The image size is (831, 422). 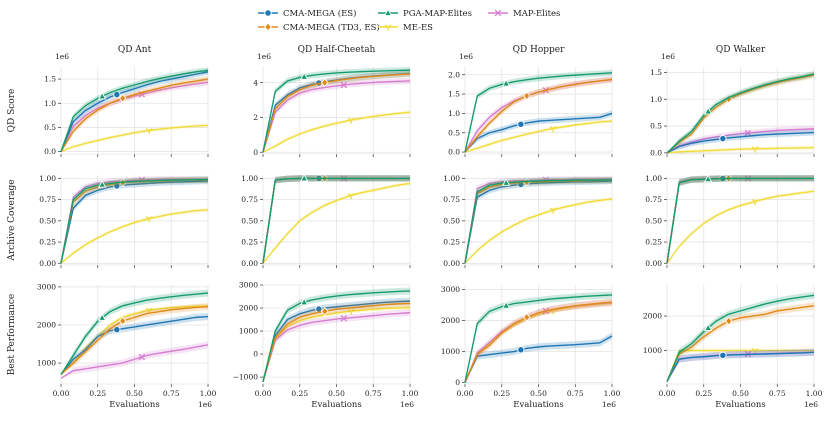 I want to click on series-line-pga-map-elites, so click(x=134, y=221).